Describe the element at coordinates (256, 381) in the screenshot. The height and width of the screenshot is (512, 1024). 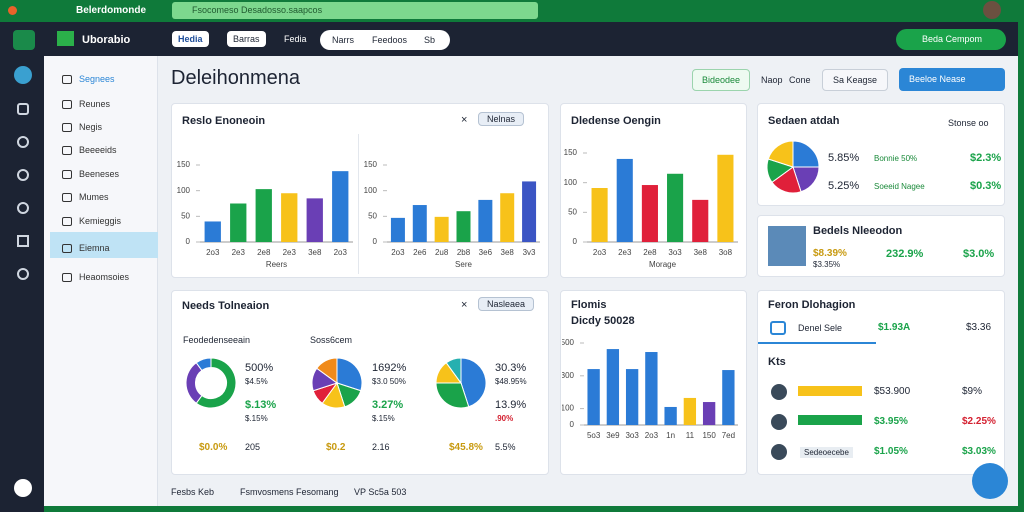
I see `sub: $4.5%` at that location.